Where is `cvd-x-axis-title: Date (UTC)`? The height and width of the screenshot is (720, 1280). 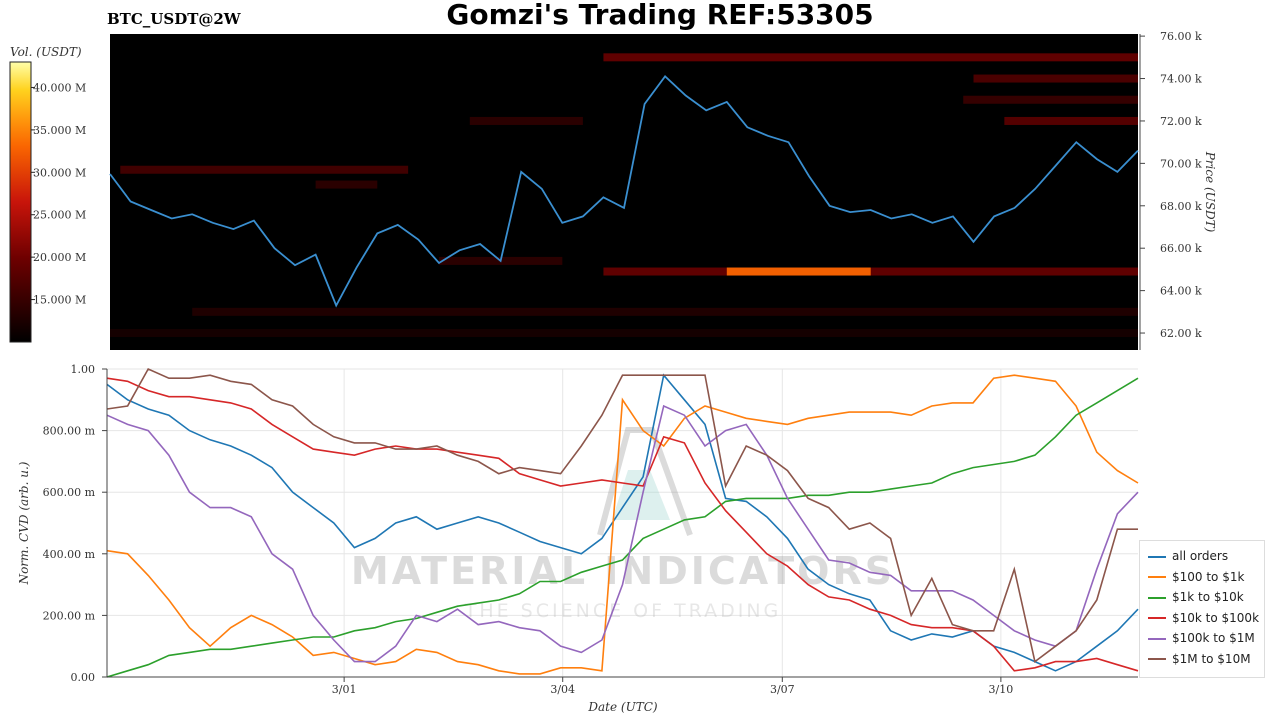
cvd-x-axis-title: Date (UTC) is located at coordinates (622, 707).